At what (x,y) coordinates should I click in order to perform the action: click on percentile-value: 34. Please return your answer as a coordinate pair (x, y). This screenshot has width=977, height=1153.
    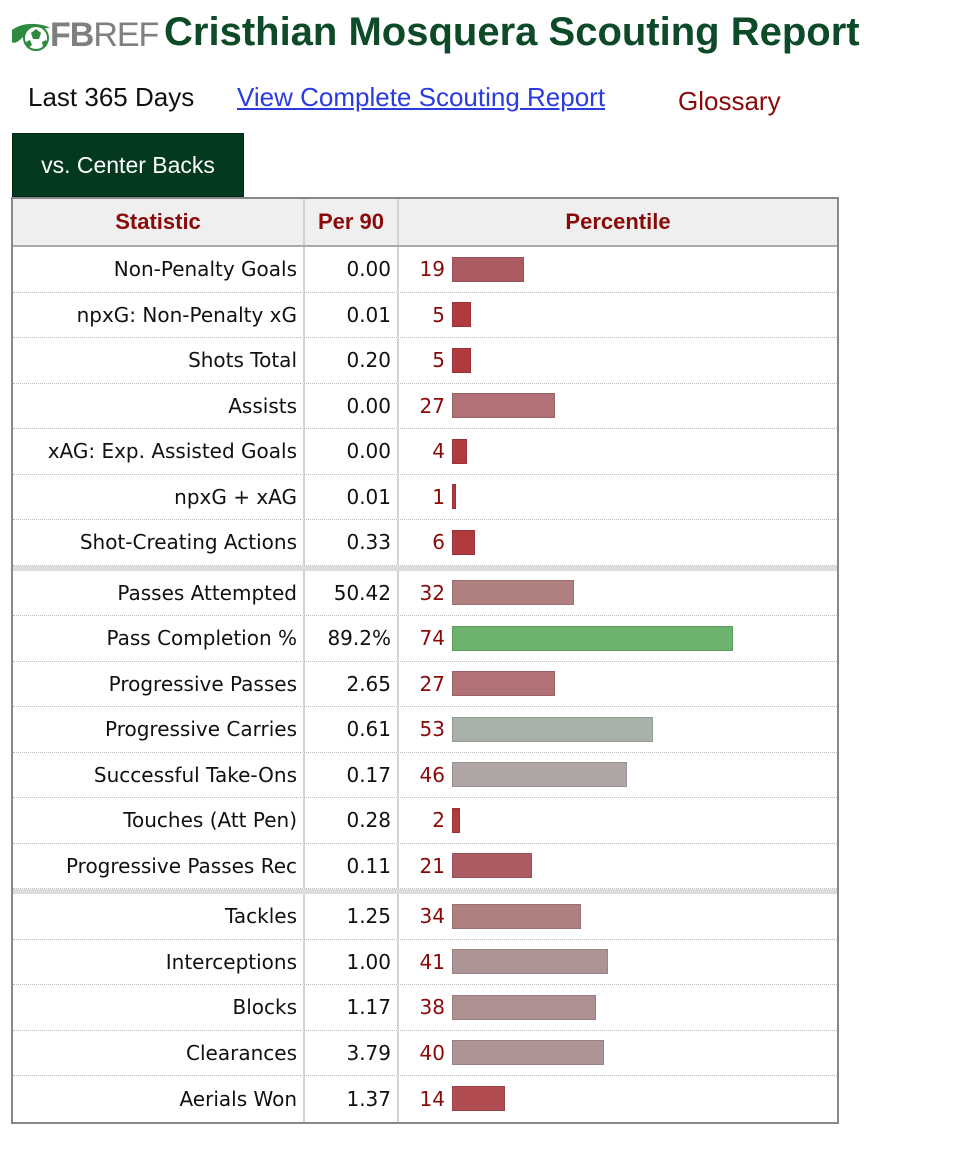
    Looking at the image, I should click on (432, 916).